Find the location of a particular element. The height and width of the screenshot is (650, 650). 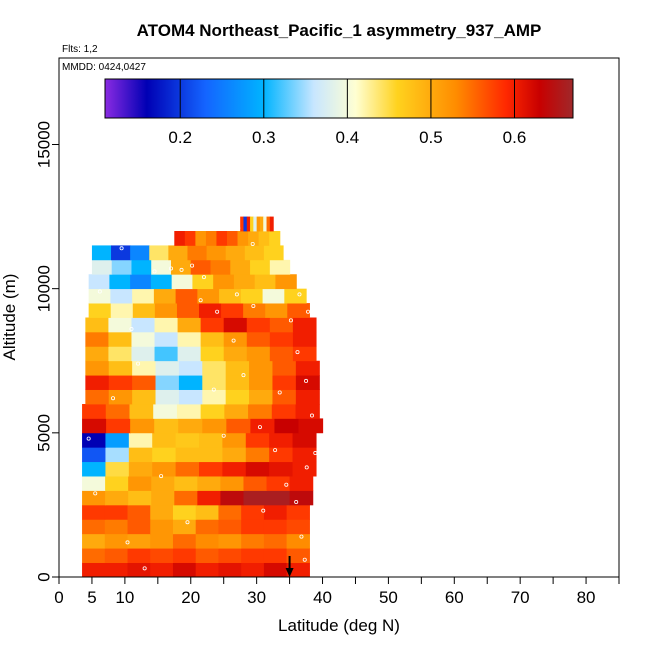

x-tick-label: 10 is located at coordinates (124, 597).